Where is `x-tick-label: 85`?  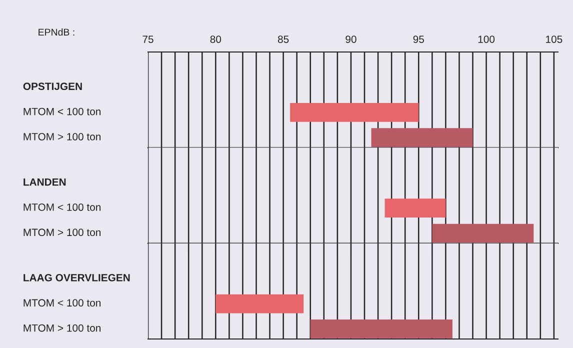
x-tick-label: 85 is located at coordinates (283, 39).